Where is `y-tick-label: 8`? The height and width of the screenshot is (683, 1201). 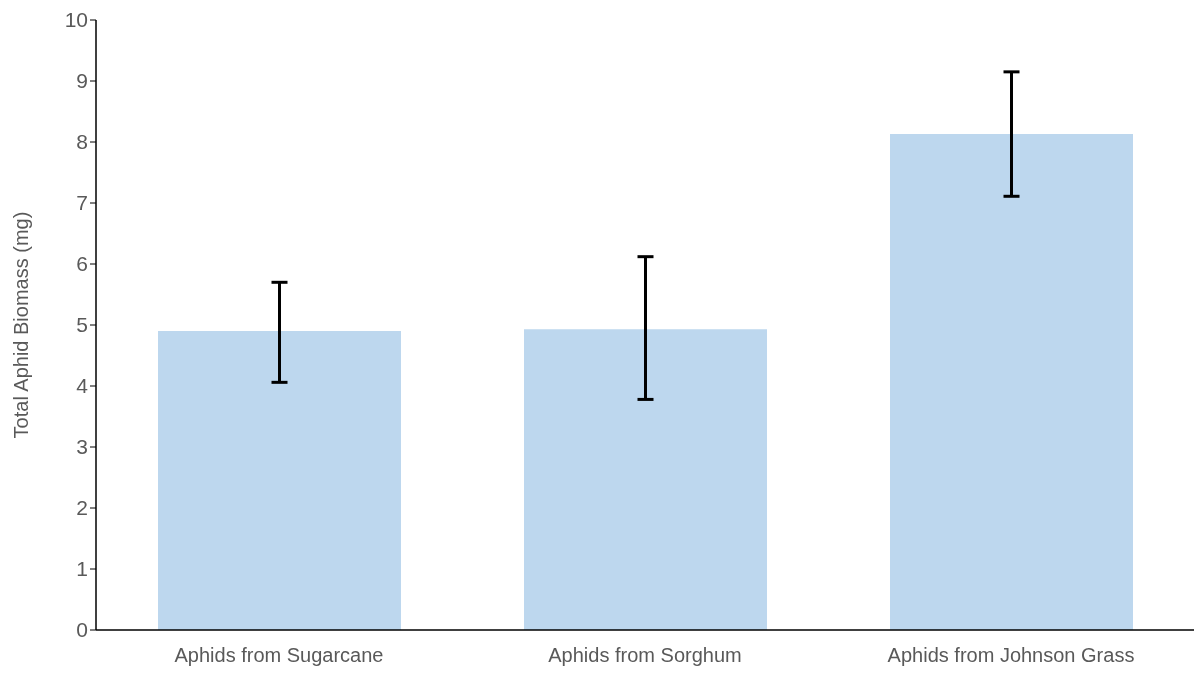 y-tick-label: 8 is located at coordinates (82, 142).